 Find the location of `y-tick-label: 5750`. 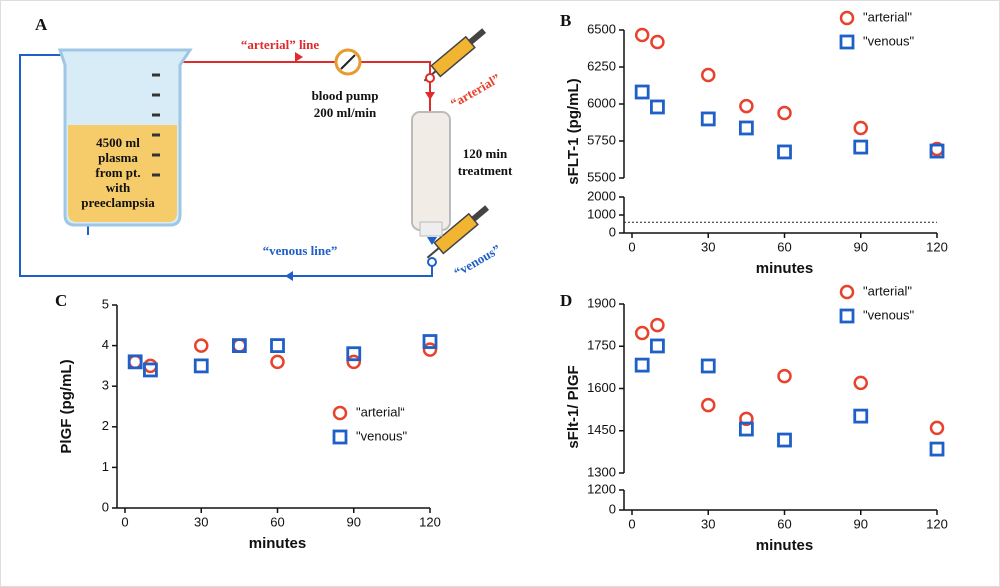

y-tick-label: 5750 is located at coordinates (601, 139).